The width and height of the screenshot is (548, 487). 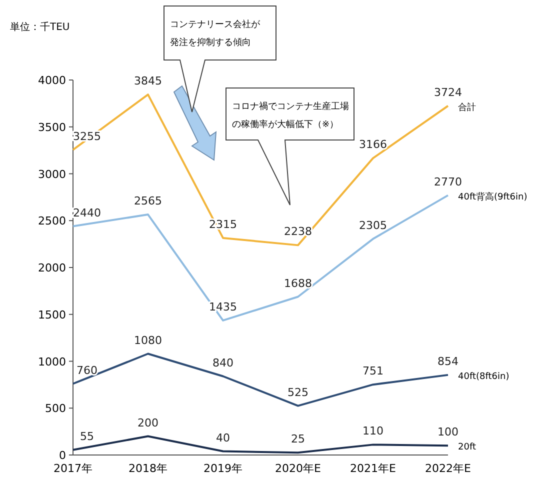 What do you see at coordinates (40, 27) in the screenshot?
I see `y-axis-title: 単位：千TEU` at bounding box center [40, 27].